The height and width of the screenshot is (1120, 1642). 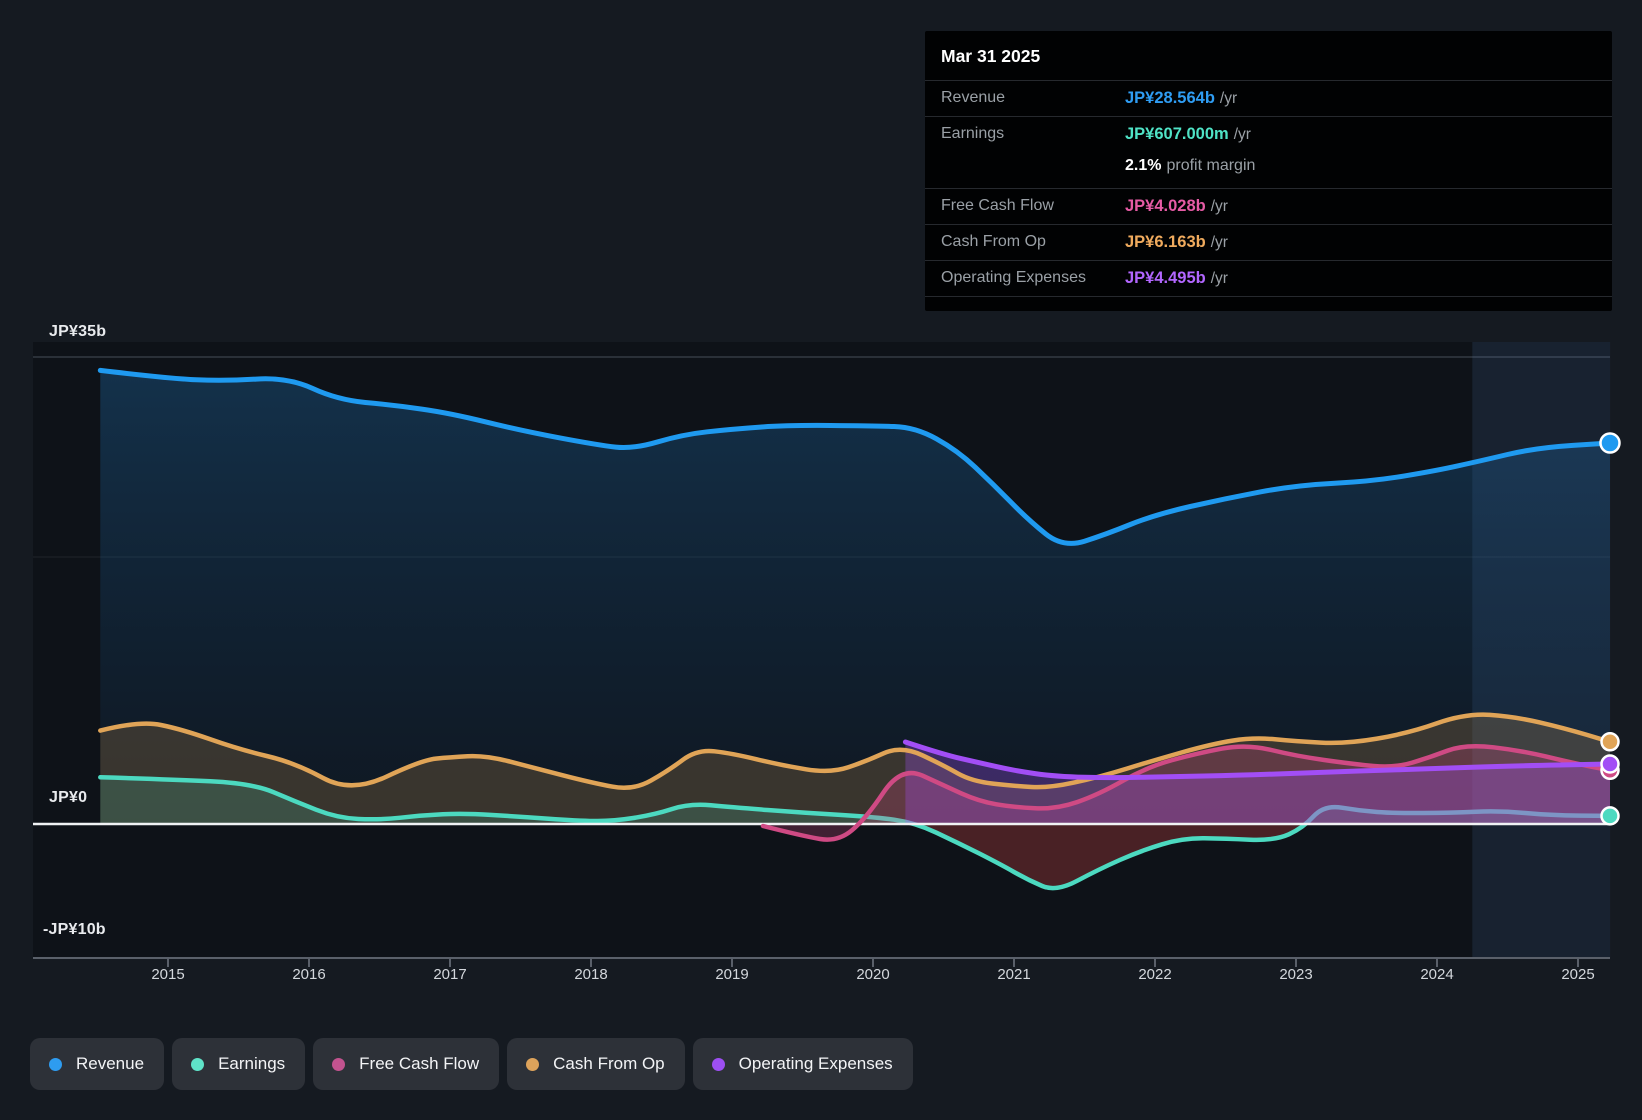 I want to click on tooltip-value: JP¥4.028b/yr, so click(x=1176, y=206).